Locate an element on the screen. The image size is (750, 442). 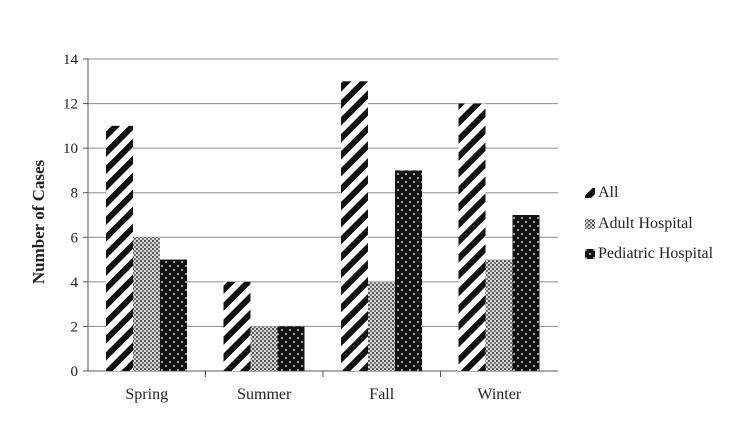
legend-label: All is located at coordinates (608, 192).